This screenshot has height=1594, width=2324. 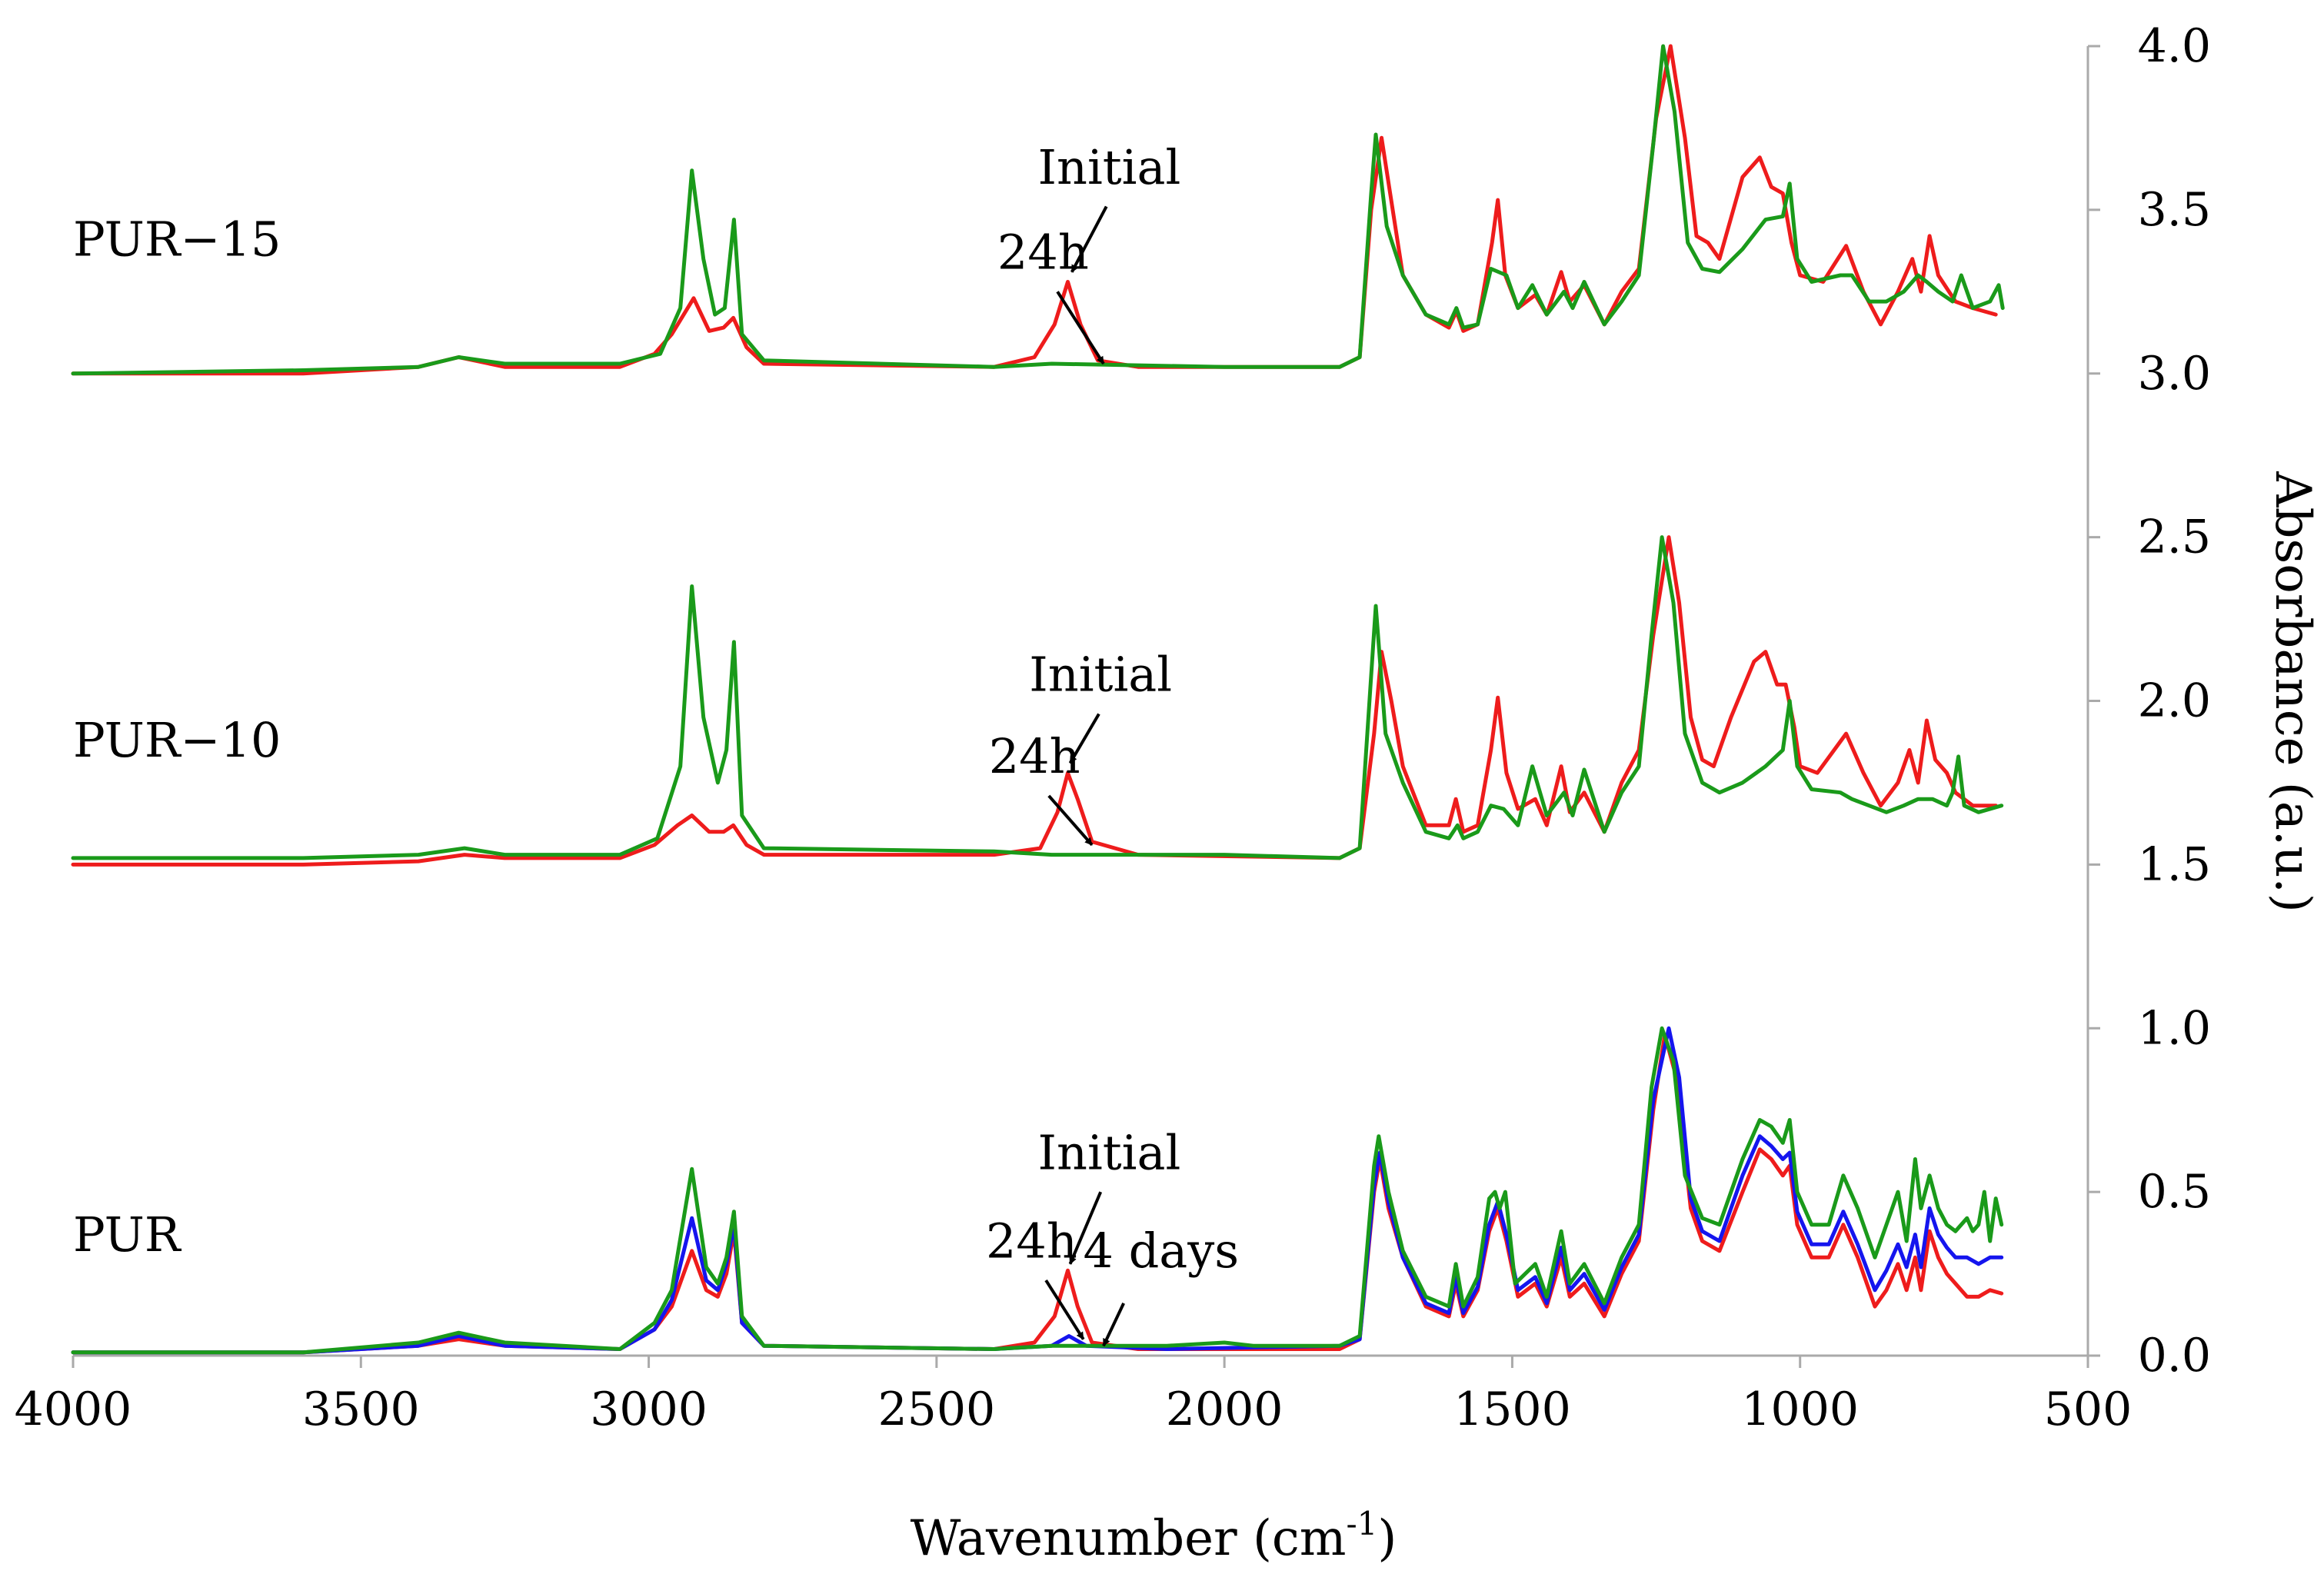 I want to click on panel-labels: PUR−15 PUR−10 PUR, so click(x=177, y=736).